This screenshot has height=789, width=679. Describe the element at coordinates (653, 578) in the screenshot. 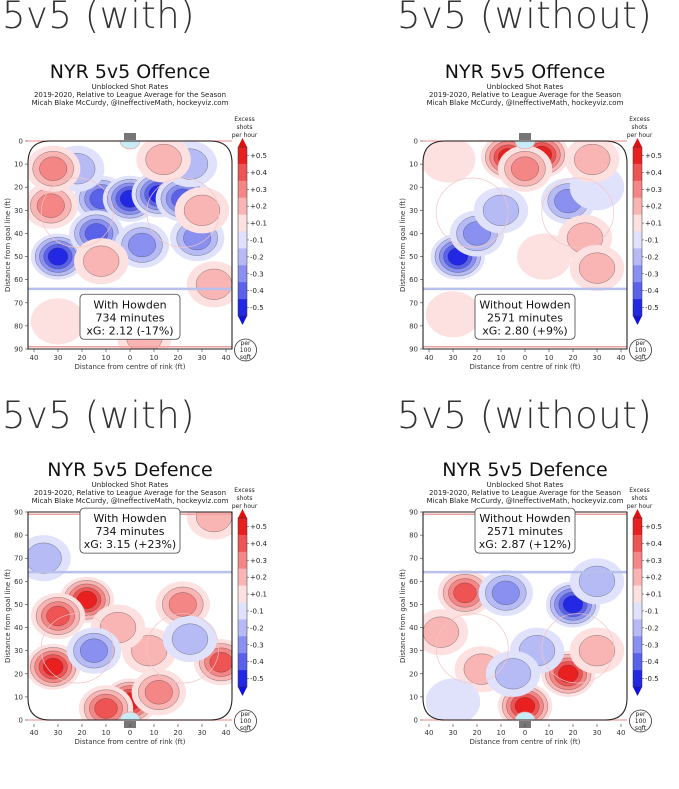

I see `colorbar-tick-label: +0.2` at that location.